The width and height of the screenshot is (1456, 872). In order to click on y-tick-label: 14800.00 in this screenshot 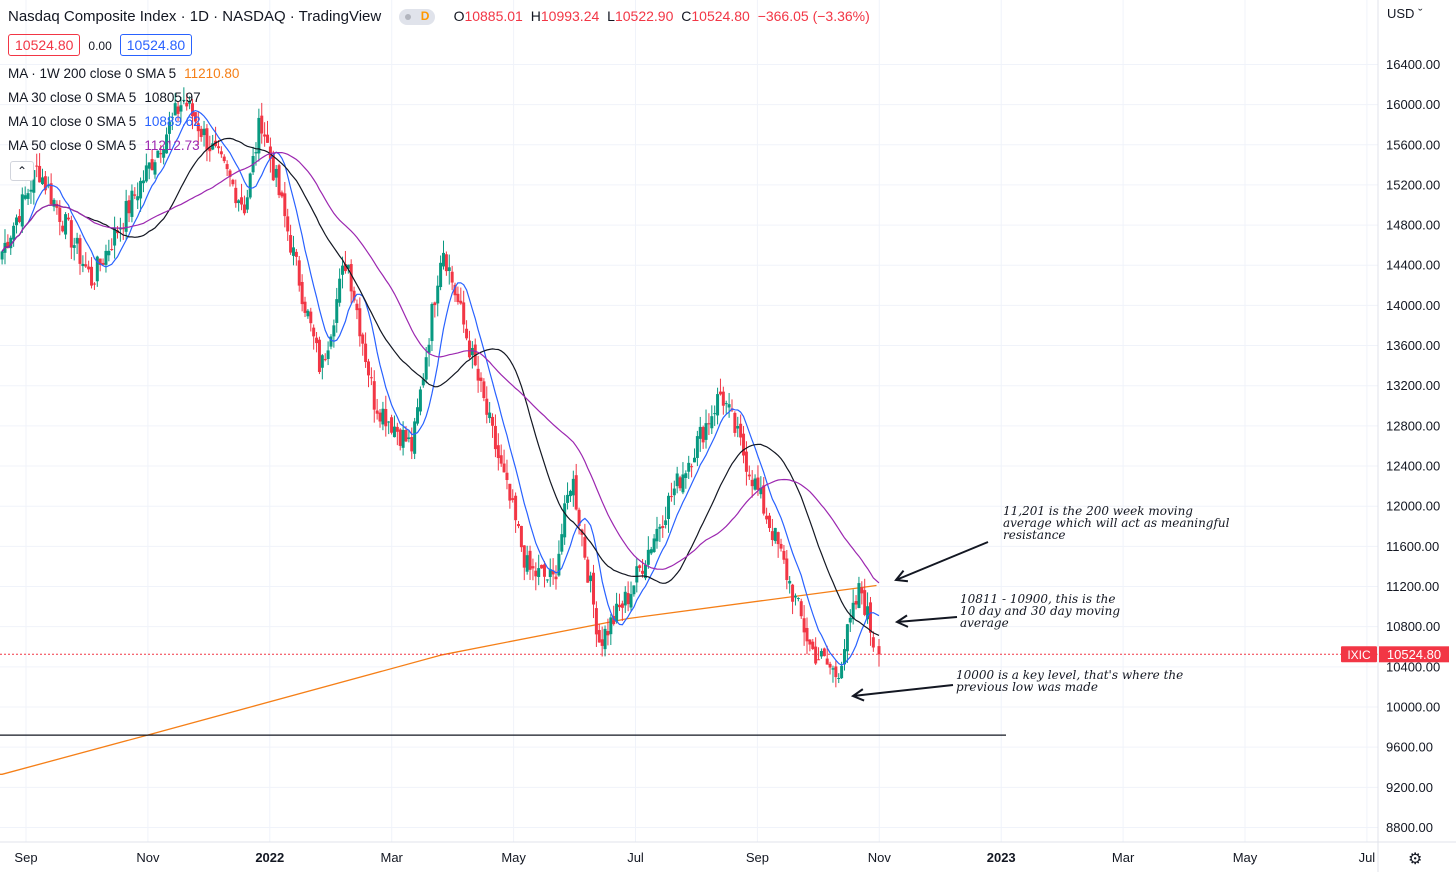, I will do `click(1413, 225)`.